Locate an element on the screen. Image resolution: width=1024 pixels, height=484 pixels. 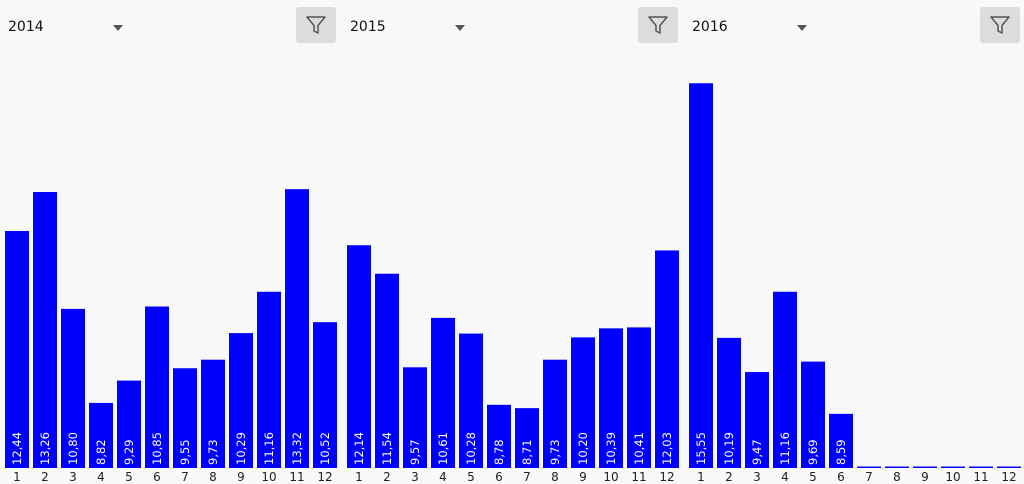
bar-value-label: 9,69 is located at coordinates (813, 452).